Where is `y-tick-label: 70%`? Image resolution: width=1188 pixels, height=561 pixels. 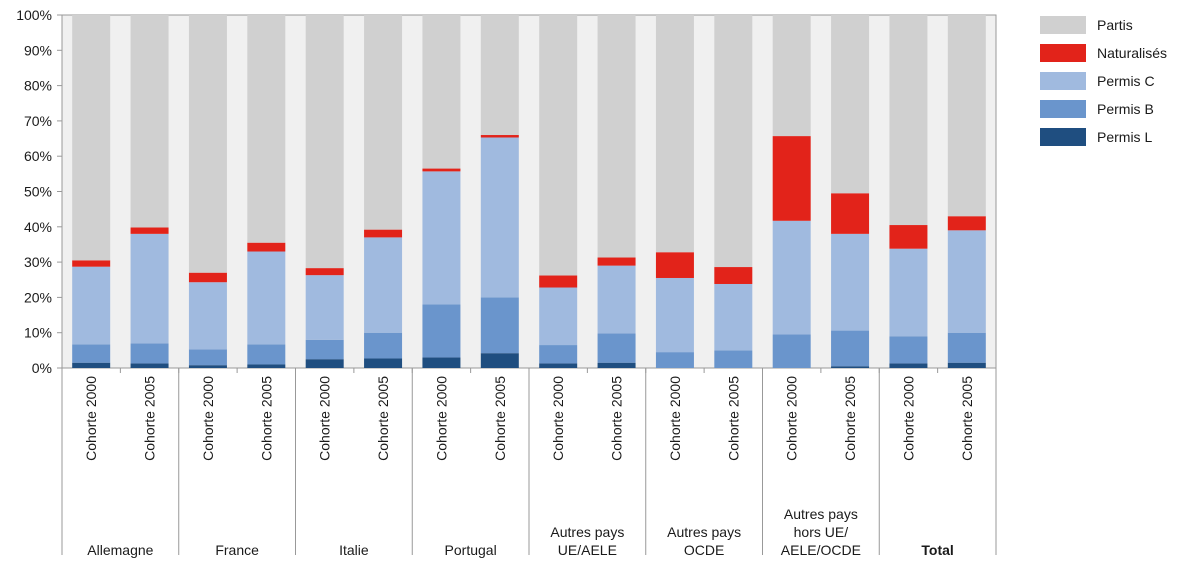 y-tick-label: 70% is located at coordinates (38, 121).